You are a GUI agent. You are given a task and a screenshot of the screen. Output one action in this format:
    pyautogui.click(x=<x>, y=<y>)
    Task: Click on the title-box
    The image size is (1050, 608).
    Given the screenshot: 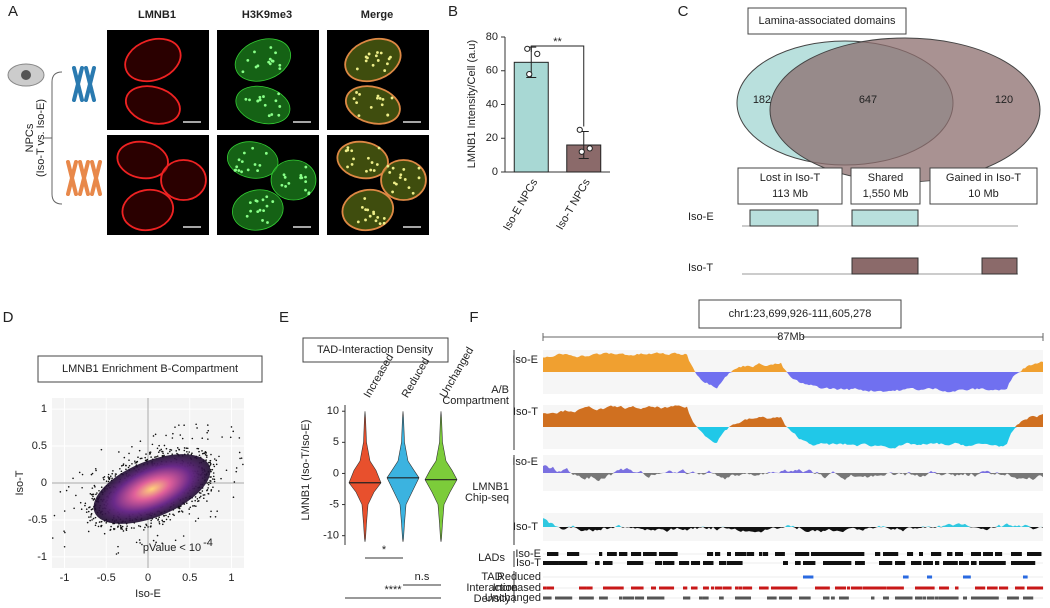 What is the action you would take?
    pyautogui.click(x=375, y=350)
    